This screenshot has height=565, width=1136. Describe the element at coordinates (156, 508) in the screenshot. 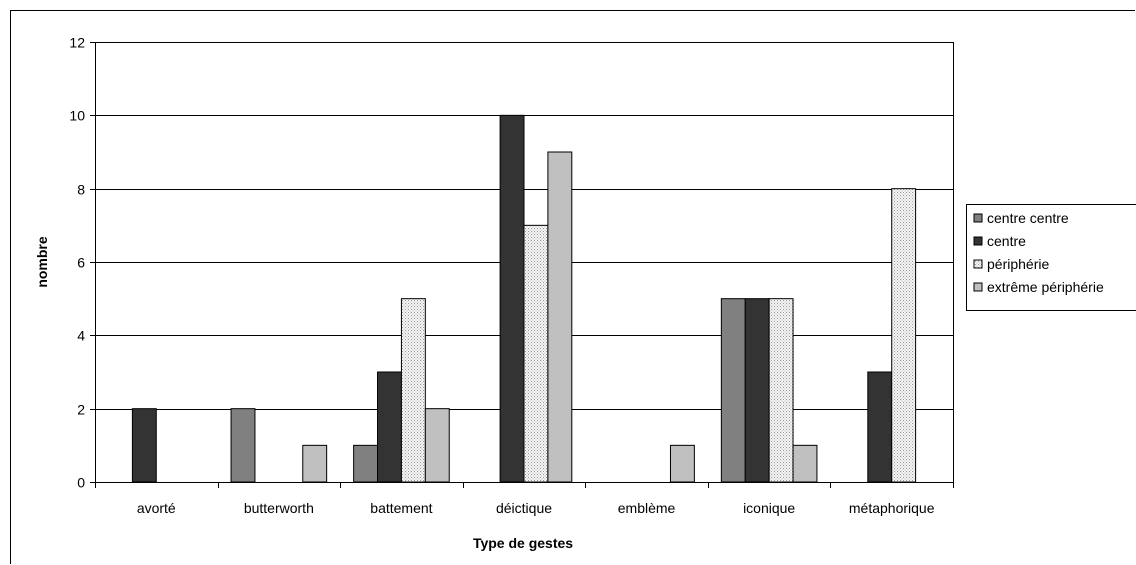

I see `x-tick-label: avorté` at that location.